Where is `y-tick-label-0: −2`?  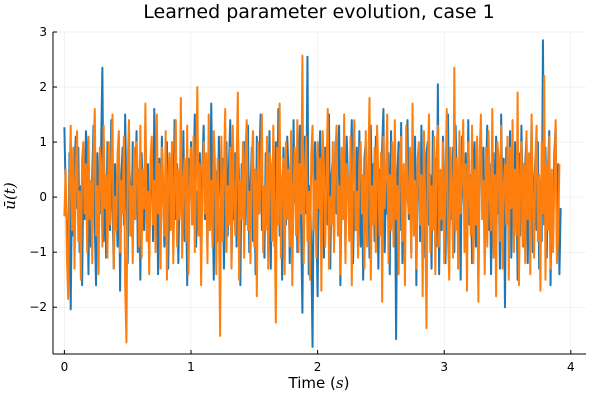 y-tick-label-0: −2 is located at coordinates (38, 307).